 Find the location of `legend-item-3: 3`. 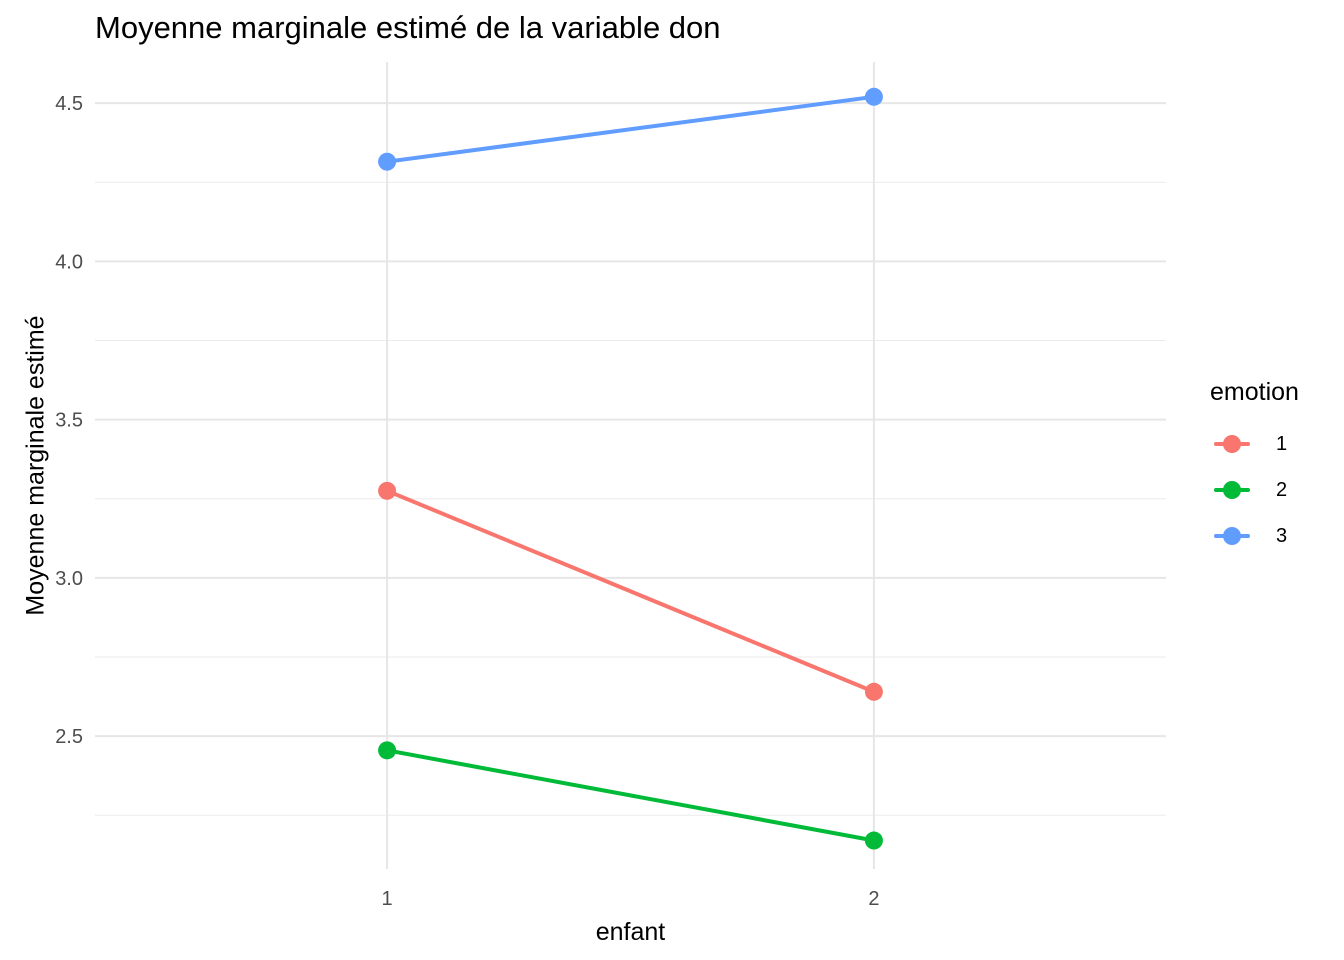

legend-item-3: 3 is located at coordinates (1254, 536).